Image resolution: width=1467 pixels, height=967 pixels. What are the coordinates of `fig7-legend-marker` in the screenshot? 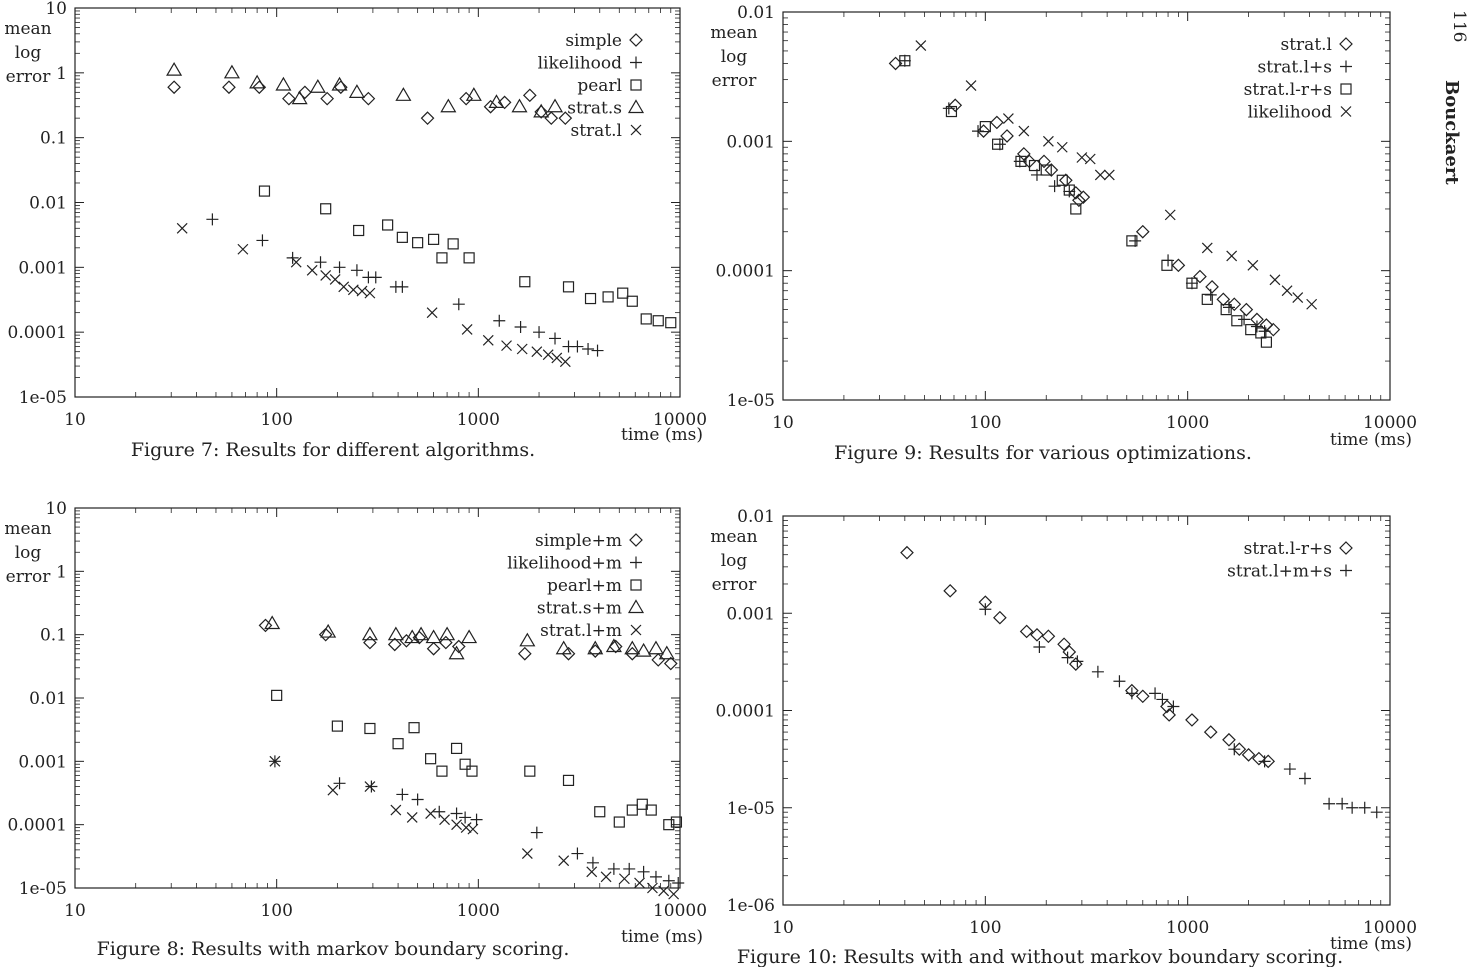 It's located at (636, 85).